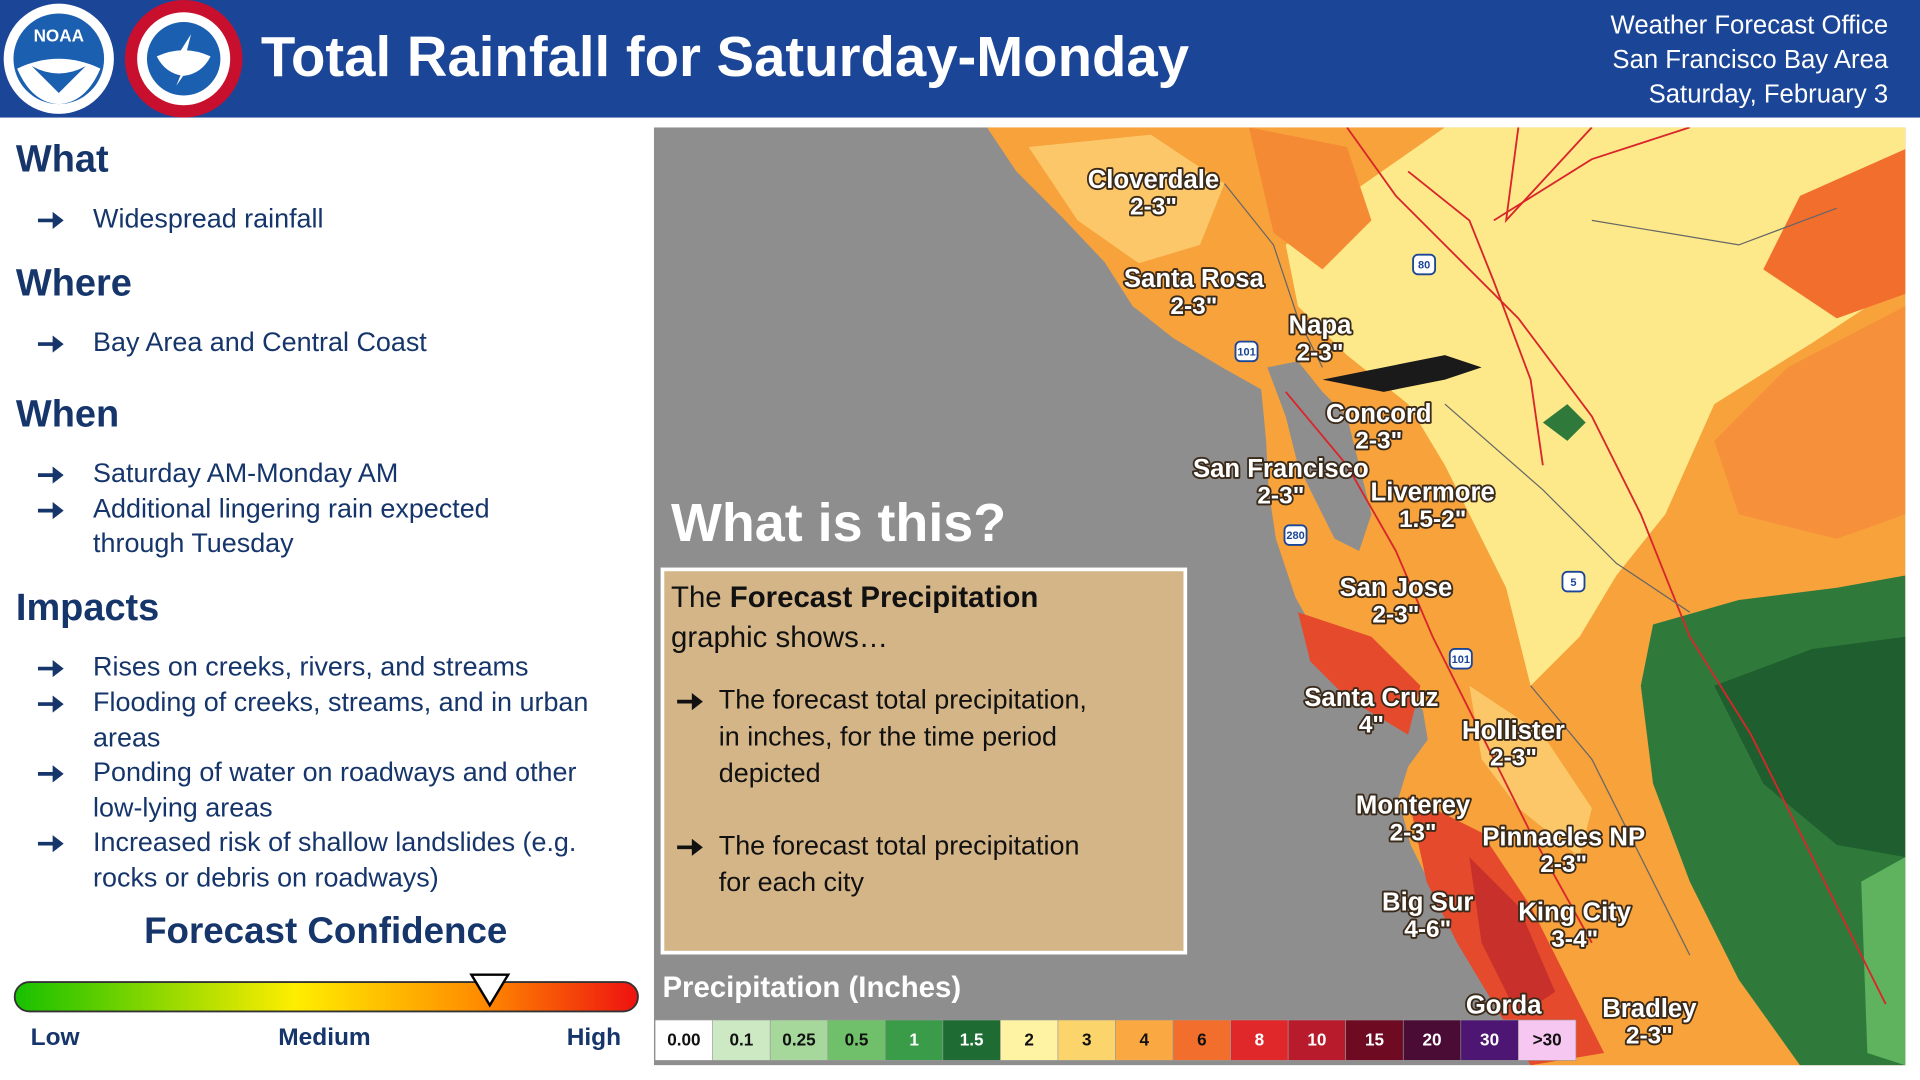 The image size is (1920, 1080). Describe the element at coordinates (792, 882) in the screenshot. I see `box-bullet: for each city` at that location.